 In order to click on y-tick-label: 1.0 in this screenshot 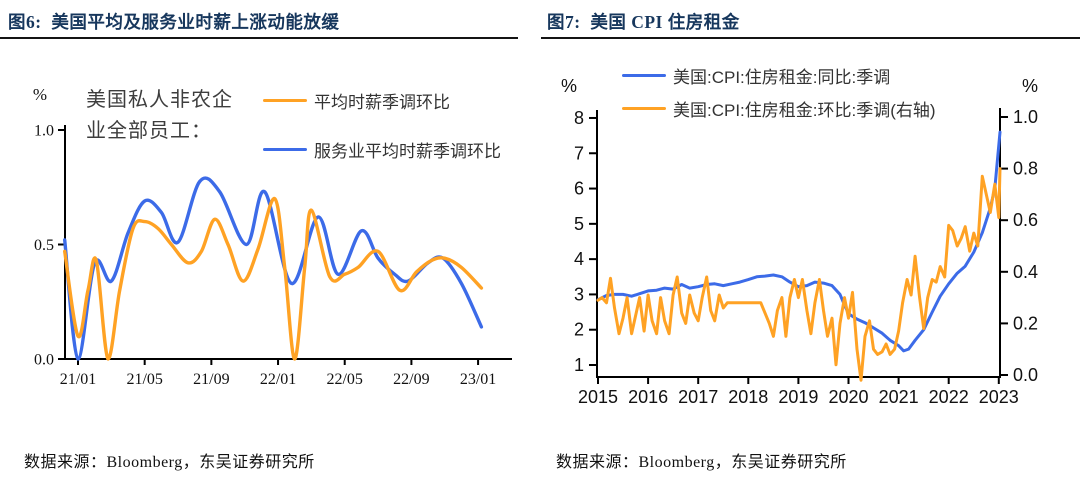, I will do `click(44, 131)`.